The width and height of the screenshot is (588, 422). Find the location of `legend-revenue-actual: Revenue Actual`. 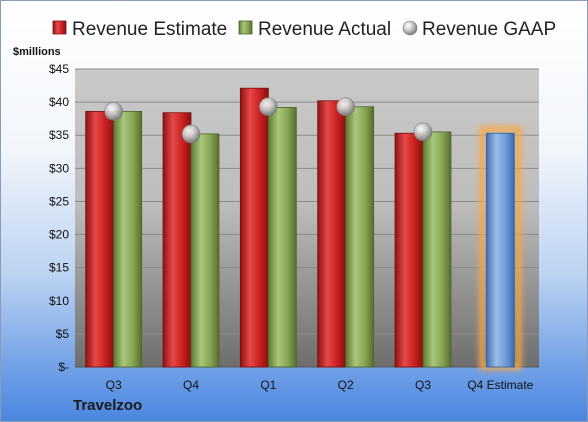

legend-revenue-actual: Revenue Actual is located at coordinates (314, 29).